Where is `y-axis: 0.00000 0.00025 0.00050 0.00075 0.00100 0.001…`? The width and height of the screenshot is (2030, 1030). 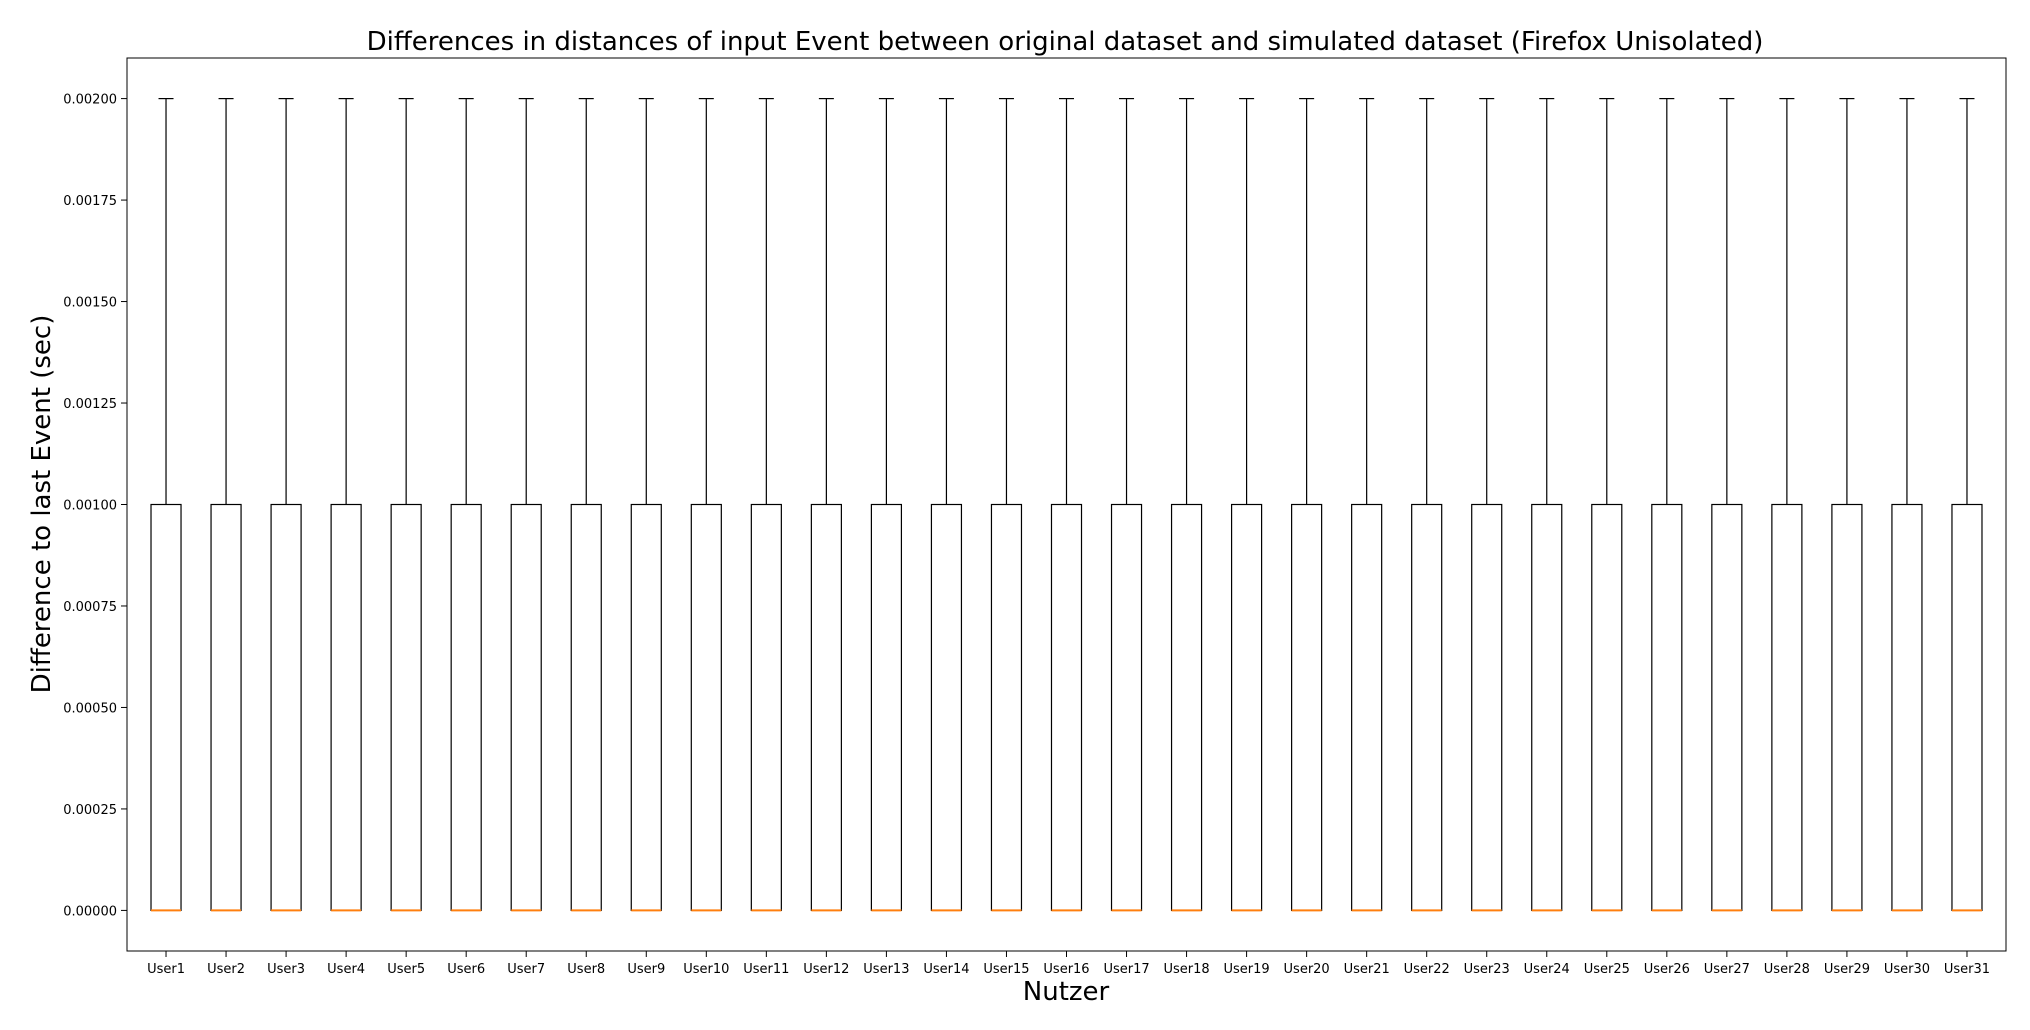
y-axis: 0.00000 0.00025 0.00050 0.00075 0.00100 0.001… is located at coordinates (95, 506).